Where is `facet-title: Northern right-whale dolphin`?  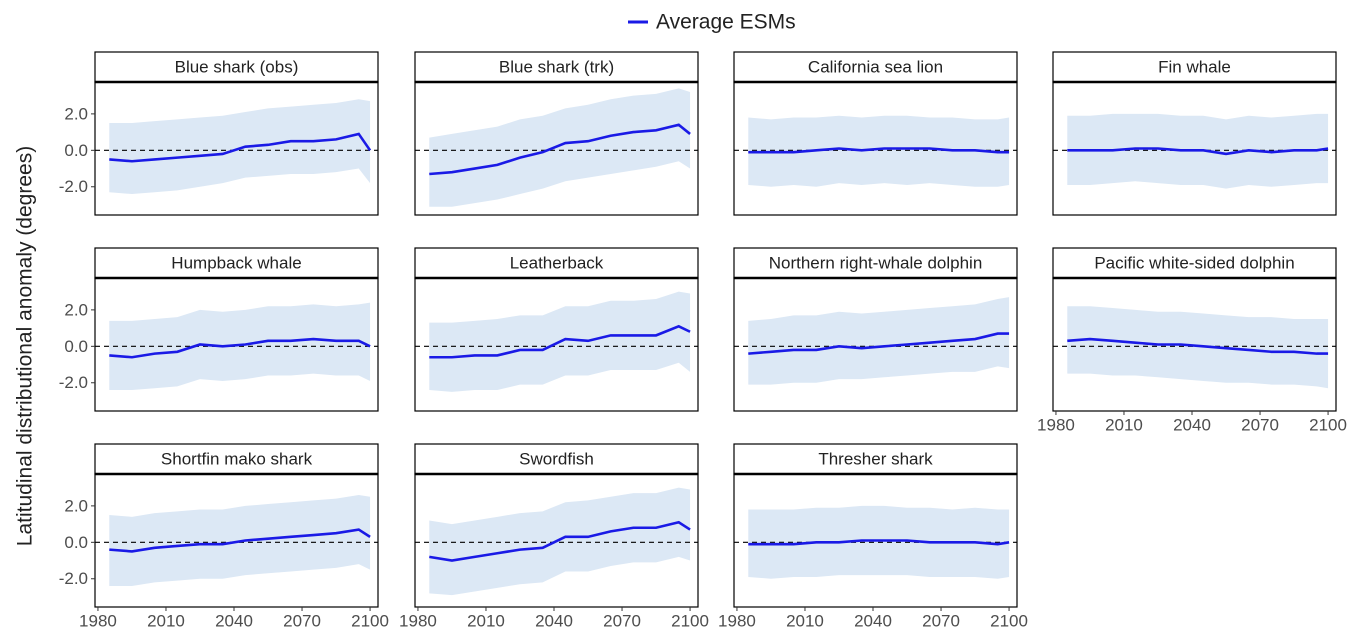
facet-title: Northern right-whale dolphin is located at coordinates (876, 262).